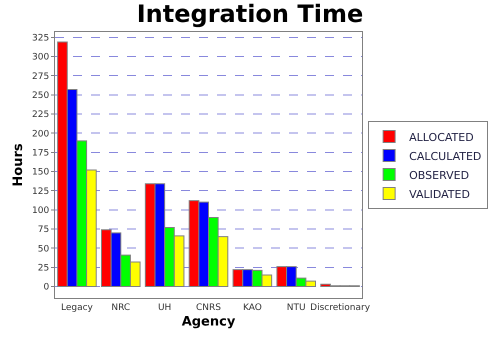 The height and width of the screenshot is (350, 500). I want to click on y-tick-label: 250, so click(41, 96).